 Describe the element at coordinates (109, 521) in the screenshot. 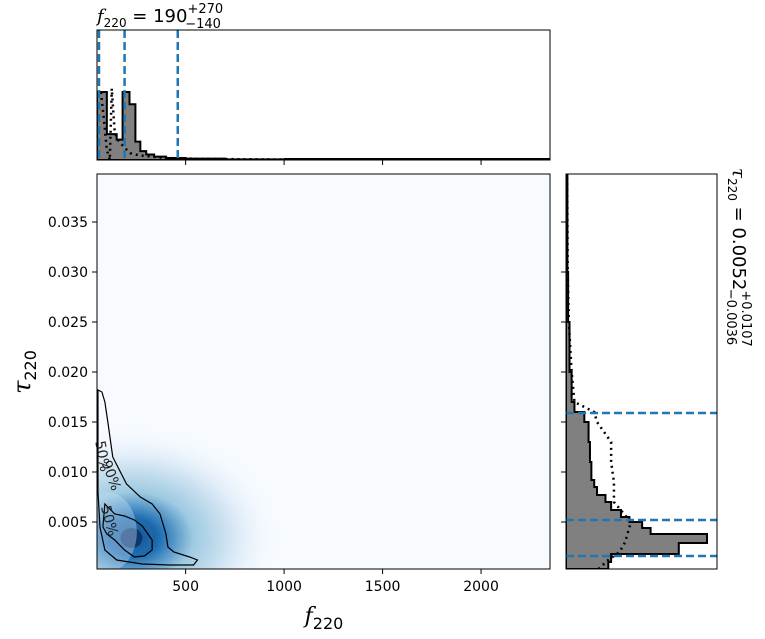

I see `contour-label-2: 50%` at that location.